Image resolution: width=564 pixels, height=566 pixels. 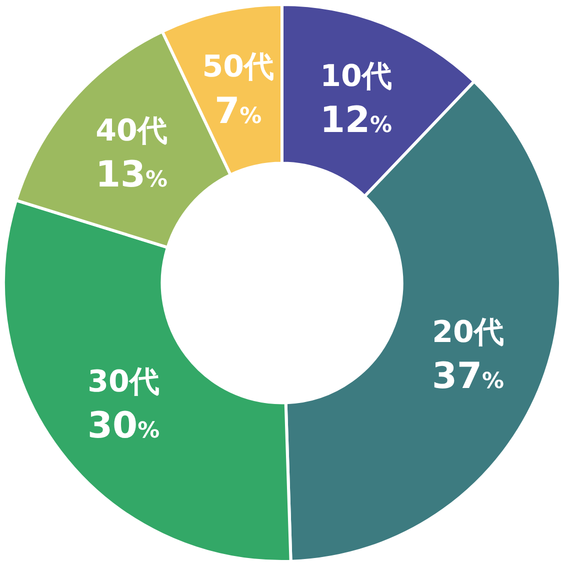 I want to click on data-label: 7%, so click(x=238, y=111).